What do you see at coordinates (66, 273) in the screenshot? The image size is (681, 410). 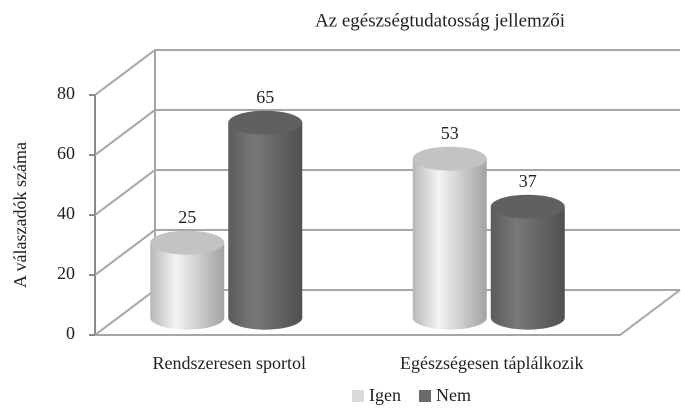 I see `y-tick-label: 20` at bounding box center [66, 273].